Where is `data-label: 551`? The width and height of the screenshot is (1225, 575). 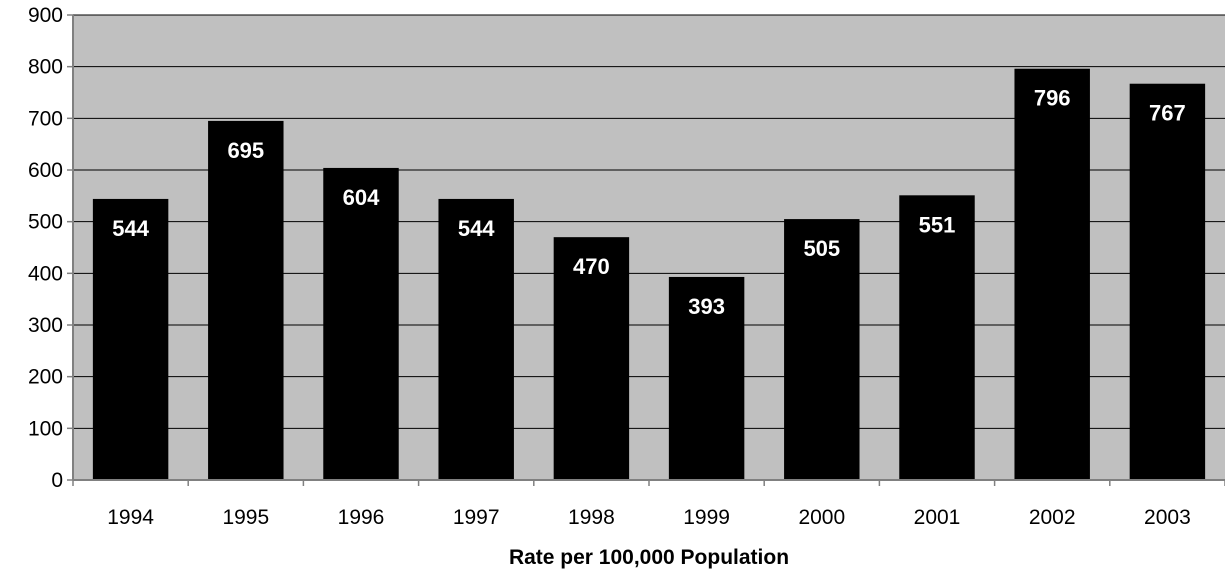 data-label: 551 is located at coordinates (937, 224).